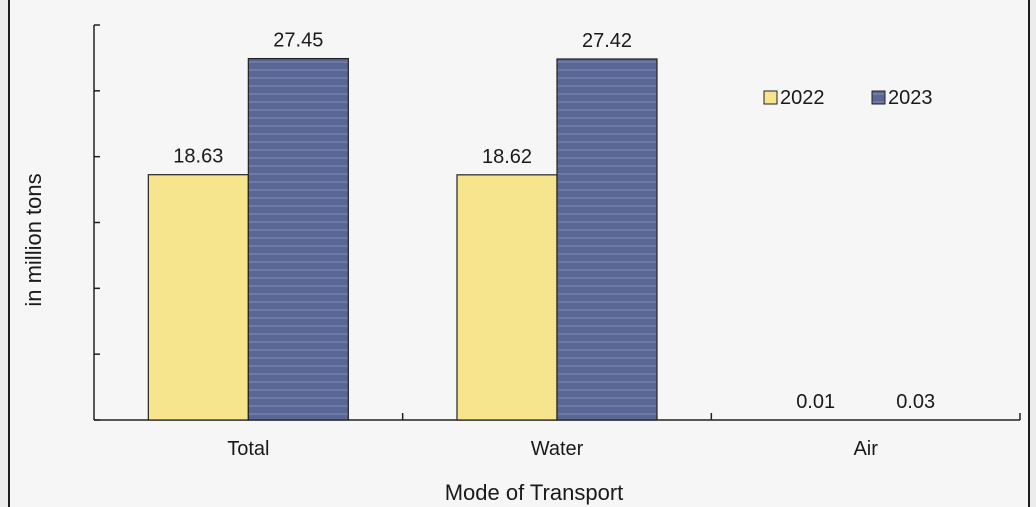 The width and height of the screenshot is (1036, 507). What do you see at coordinates (607, 41) in the screenshot?
I see `data-label-2023-water: 27.42` at bounding box center [607, 41].